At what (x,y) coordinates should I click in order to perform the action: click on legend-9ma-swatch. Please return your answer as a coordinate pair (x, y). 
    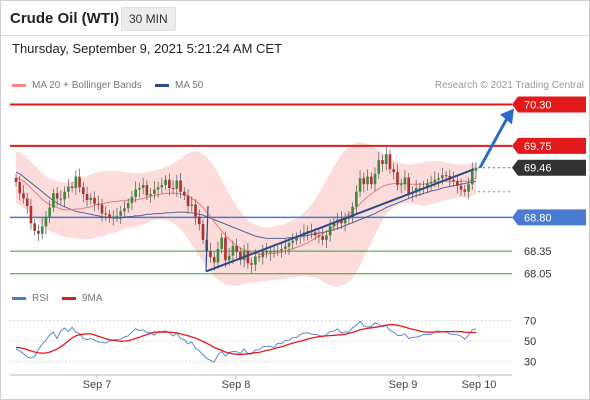
    Looking at the image, I should click on (69, 298).